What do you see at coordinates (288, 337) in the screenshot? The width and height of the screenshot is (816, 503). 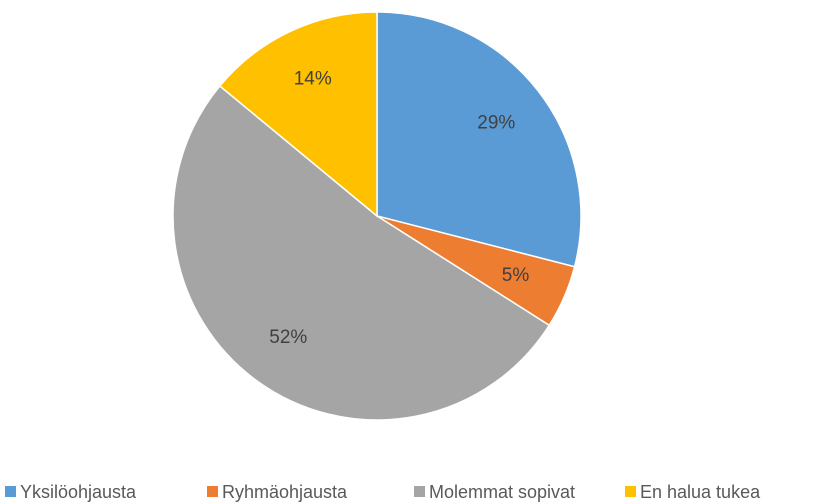 I see `data-label: 52%` at bounding box center [288, 337].